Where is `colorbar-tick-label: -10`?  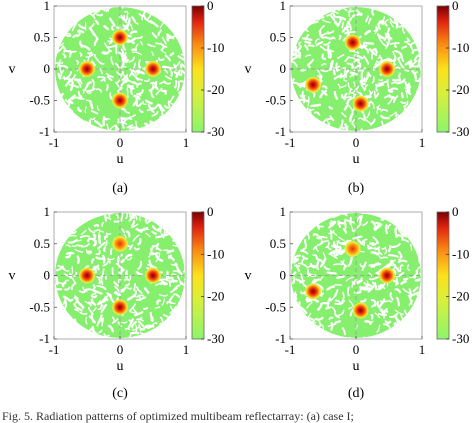
colorbar-tick-label: -10 is located at coordinates (460, 253).